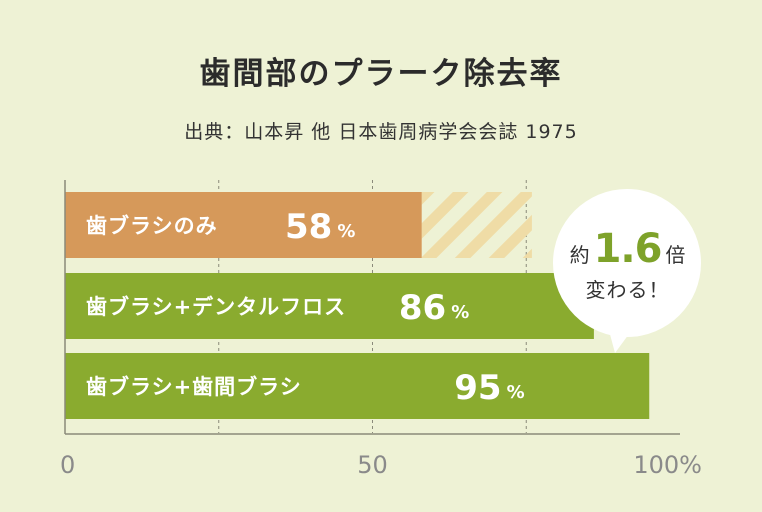  I want to click on callout-suffix: 倍, so click(675, 255).